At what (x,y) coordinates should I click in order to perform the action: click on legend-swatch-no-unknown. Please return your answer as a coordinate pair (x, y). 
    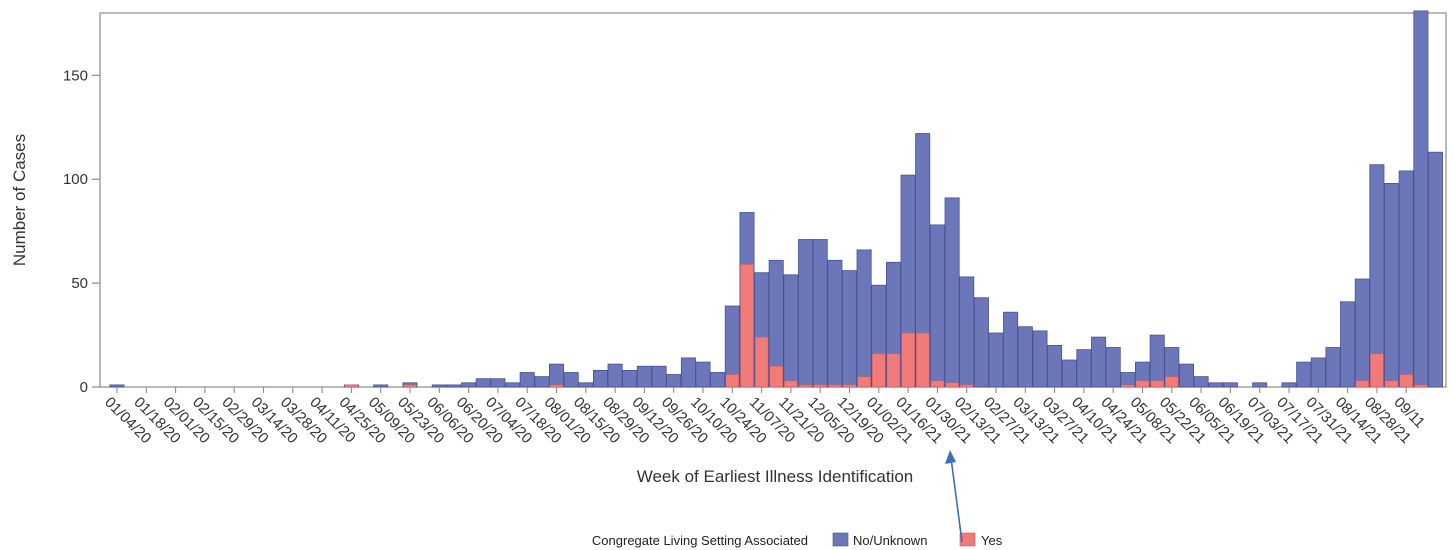
    Looking at the image, I should click on (840, 539).